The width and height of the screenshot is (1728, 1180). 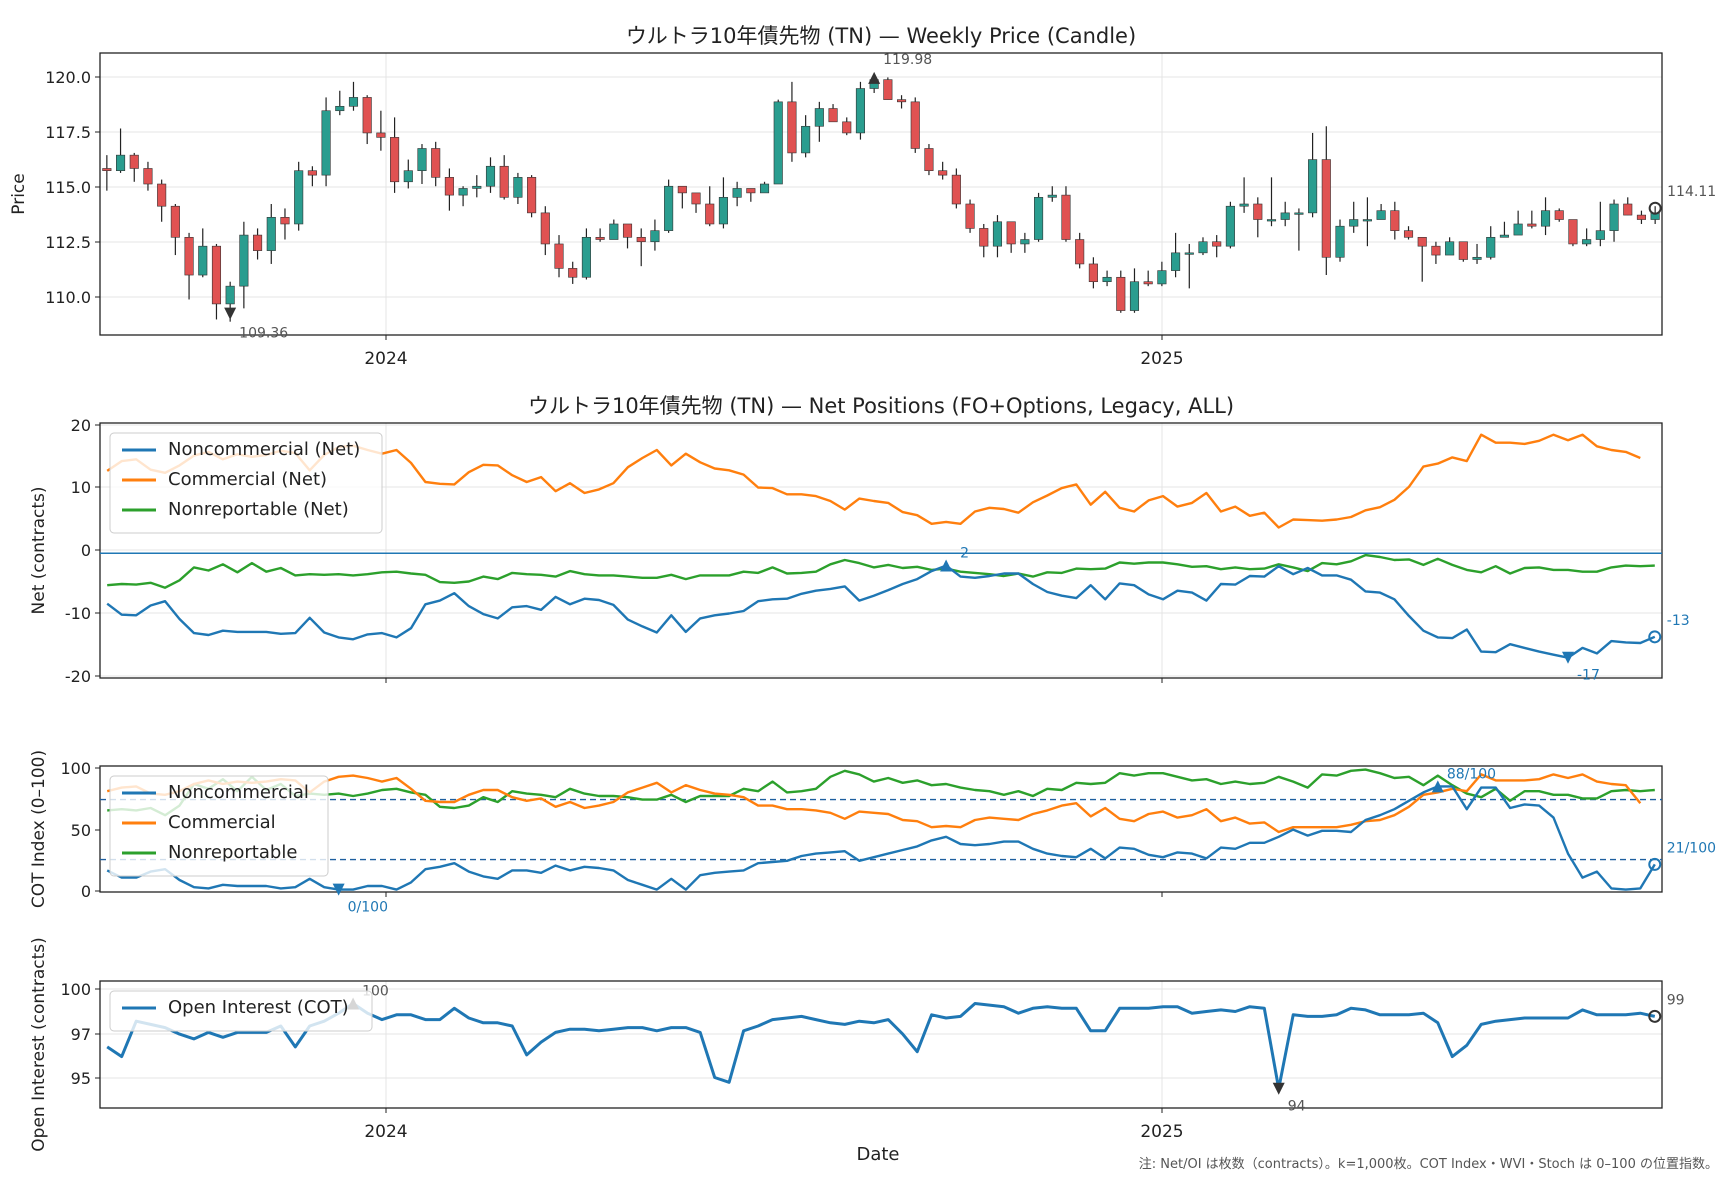 What do you see at coordinates (81, 830) in the screenshot?
I see `y-tick-label: 50` at bounding box center [81, 830].